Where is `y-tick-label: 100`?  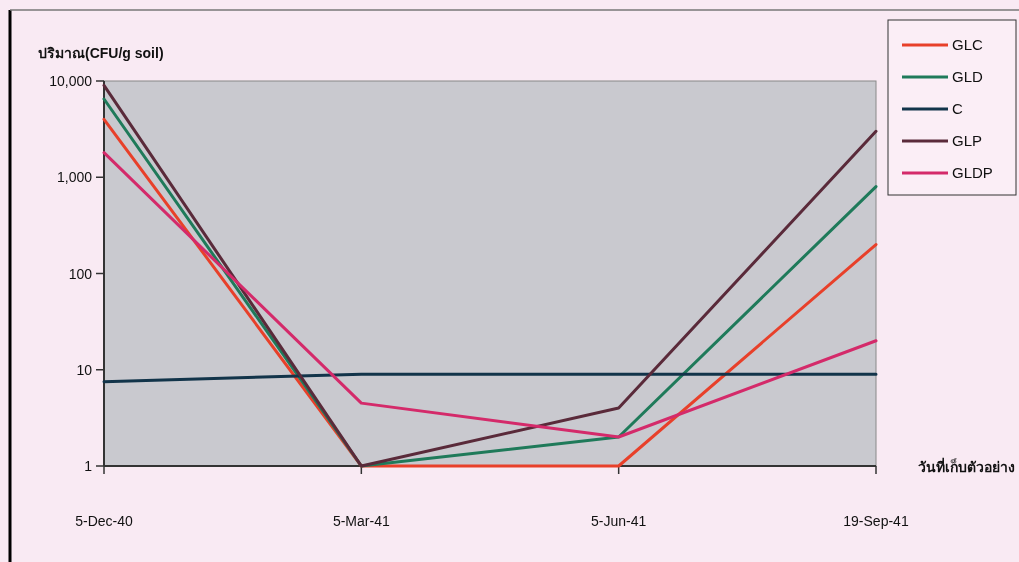
y-tick-label: 100 is located at coordinates (80, 273).